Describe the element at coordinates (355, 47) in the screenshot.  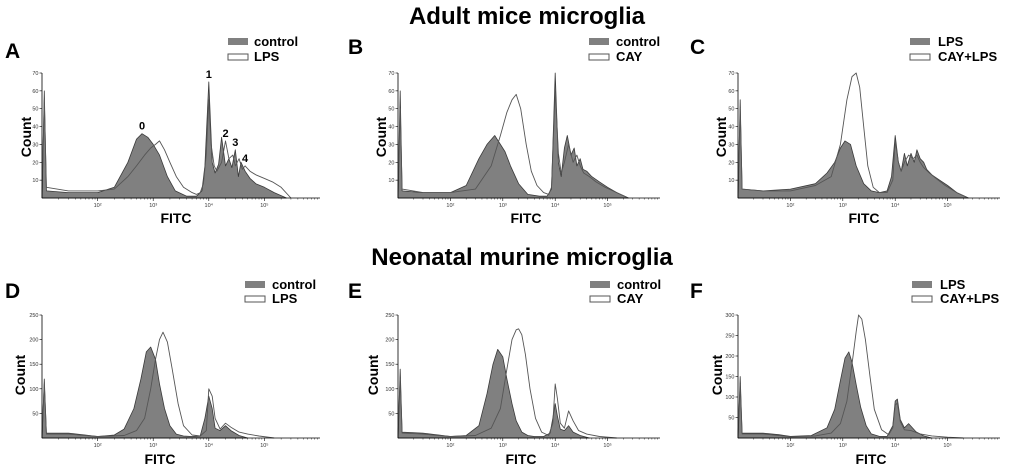
I see `panel-letter: B` at that location.